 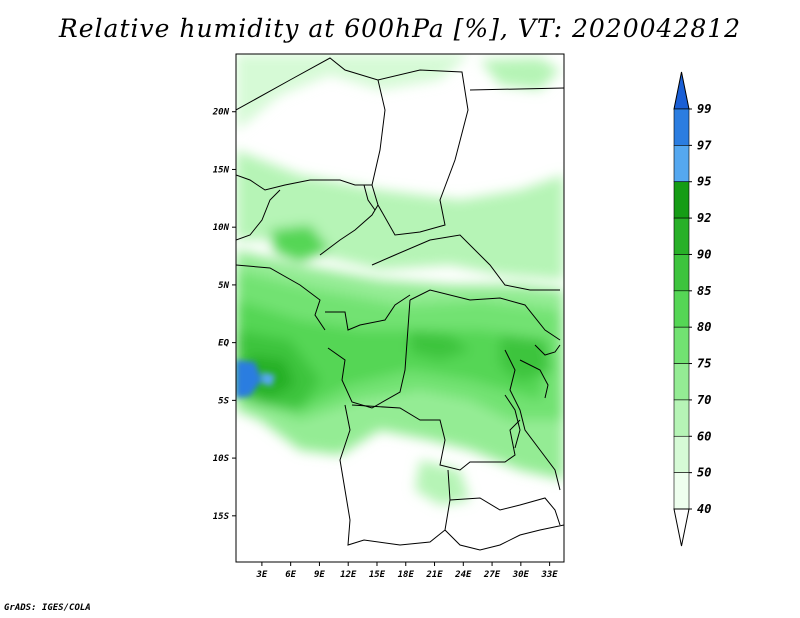 What do you see at coordinates (704, 145) in the screenshot?
I see `colorbar-label: 97` at bounding box center [704, 145].